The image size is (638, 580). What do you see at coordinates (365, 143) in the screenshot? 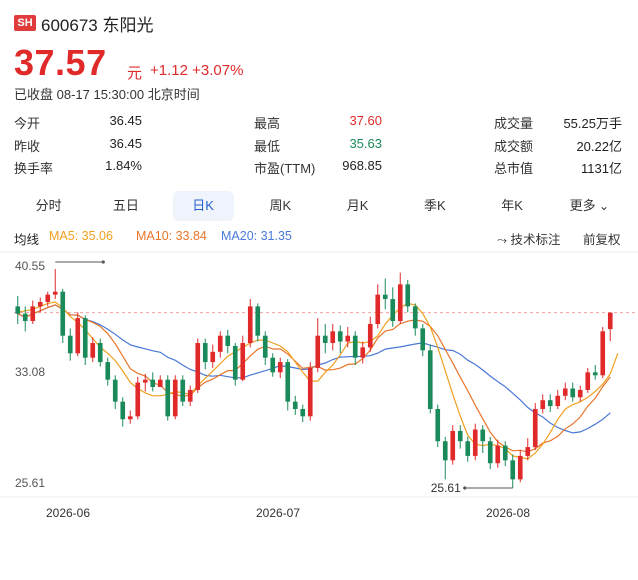
I see `stat-value: 35.63` at bounding box center [365, 143].